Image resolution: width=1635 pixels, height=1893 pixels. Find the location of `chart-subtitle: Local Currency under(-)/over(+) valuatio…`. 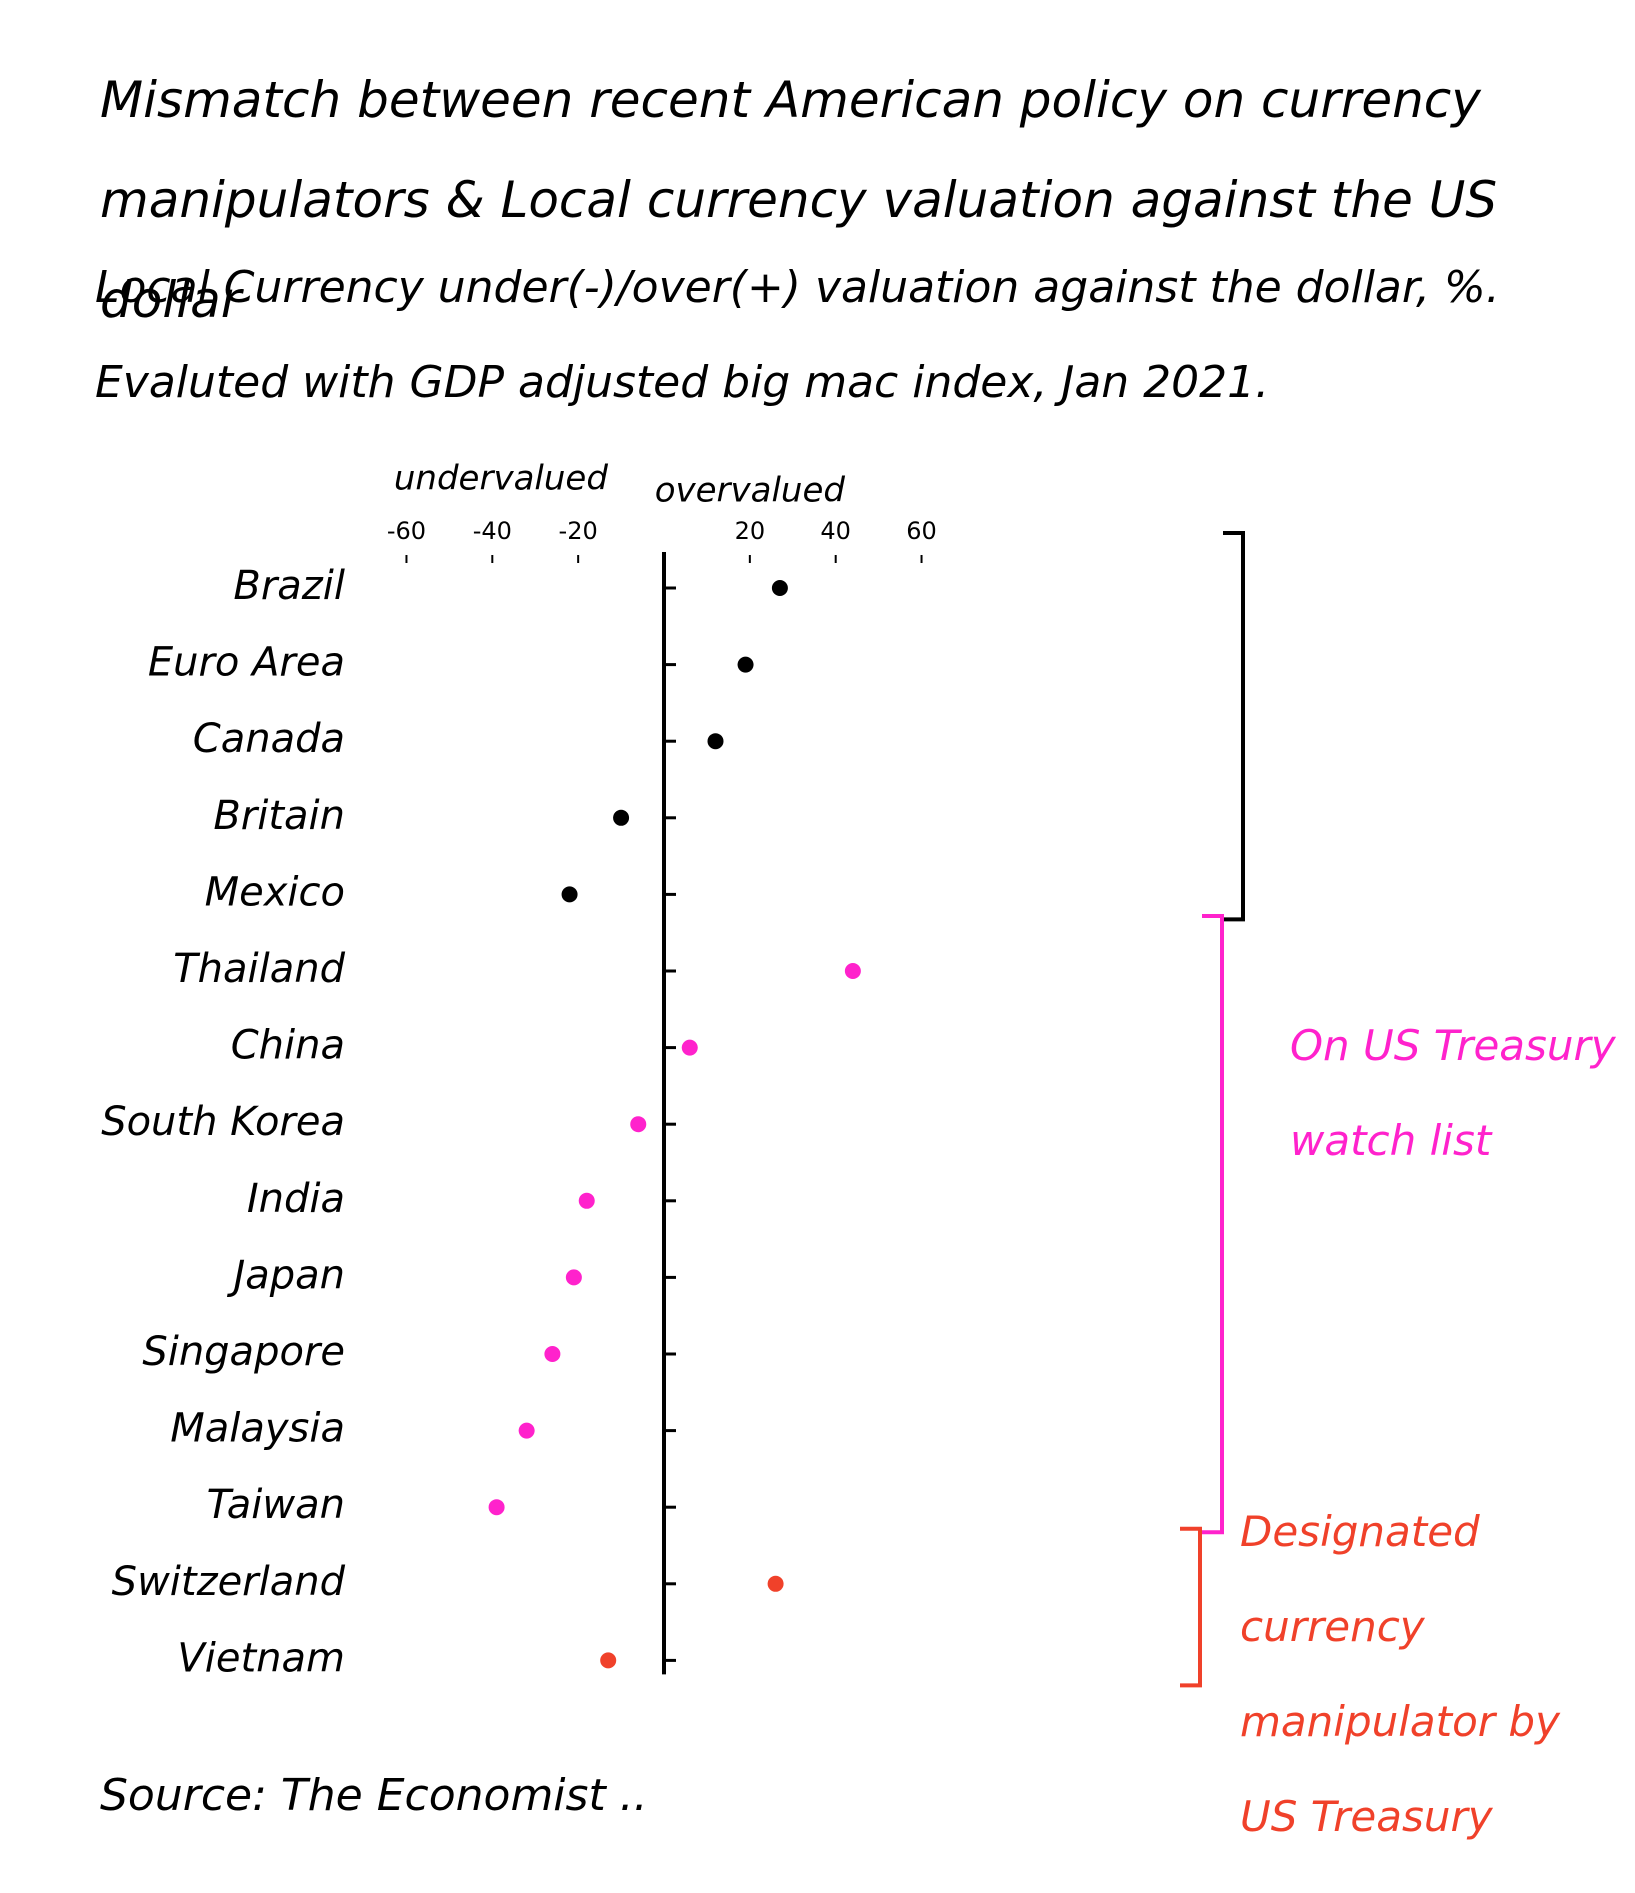

chart-subtitle: Local Currency under(-)/over(+) valuatio… is located at coordinates (797, 335).